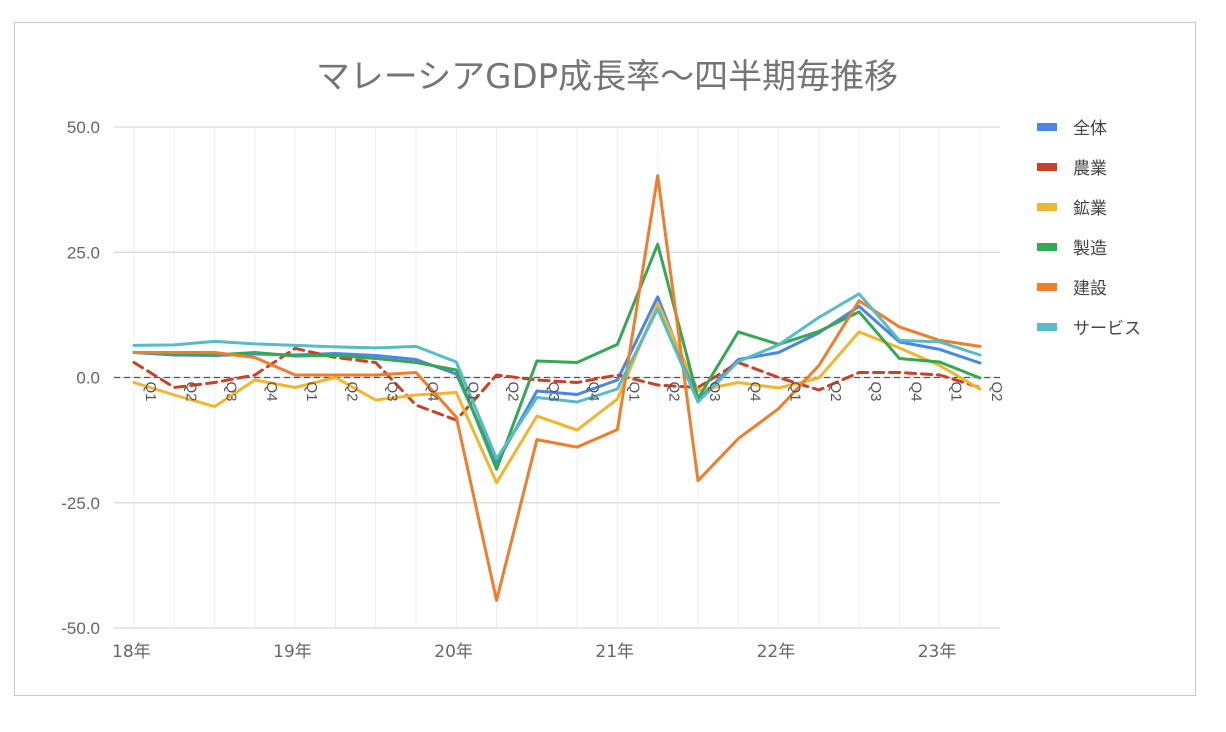  What do you see at coordinates (1090, 209) in the screenshot?
I see `legend-label: 鉱業` at bounding box center [1090, 209].